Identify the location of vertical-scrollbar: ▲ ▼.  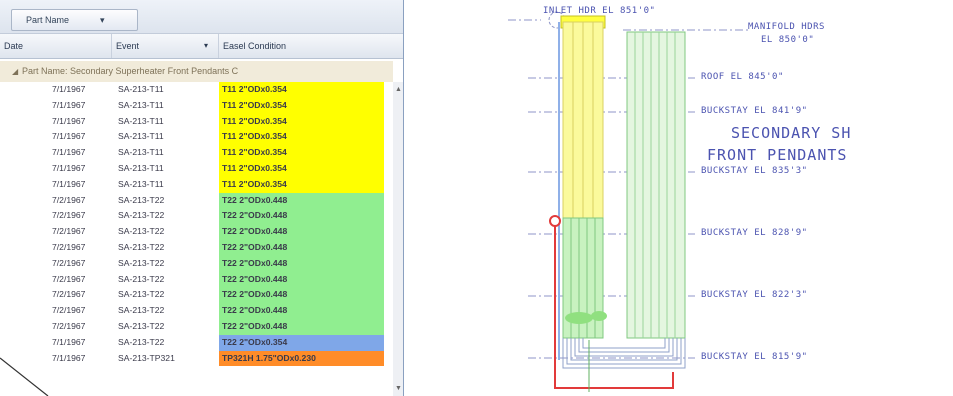
(398, 239).